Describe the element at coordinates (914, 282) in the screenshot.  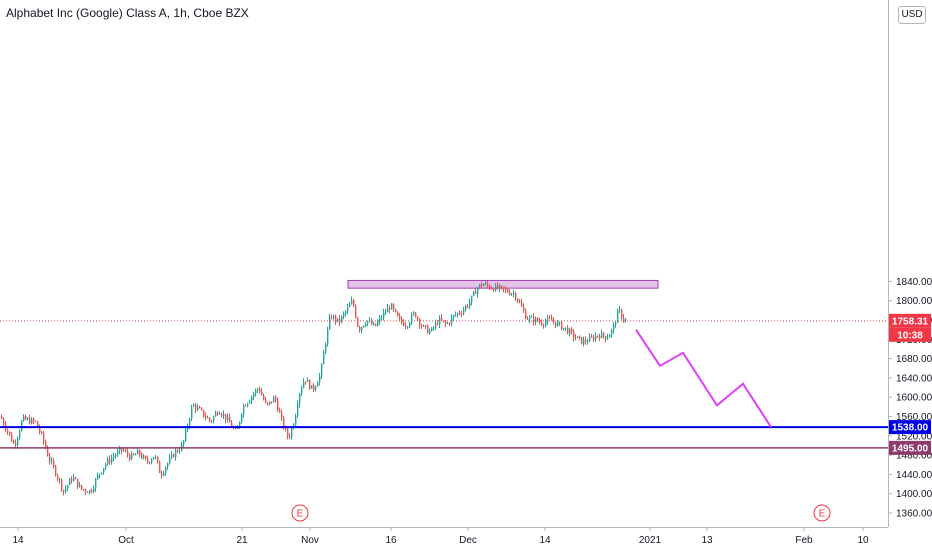
I see `y-tick-label: 1840.00` at that location.